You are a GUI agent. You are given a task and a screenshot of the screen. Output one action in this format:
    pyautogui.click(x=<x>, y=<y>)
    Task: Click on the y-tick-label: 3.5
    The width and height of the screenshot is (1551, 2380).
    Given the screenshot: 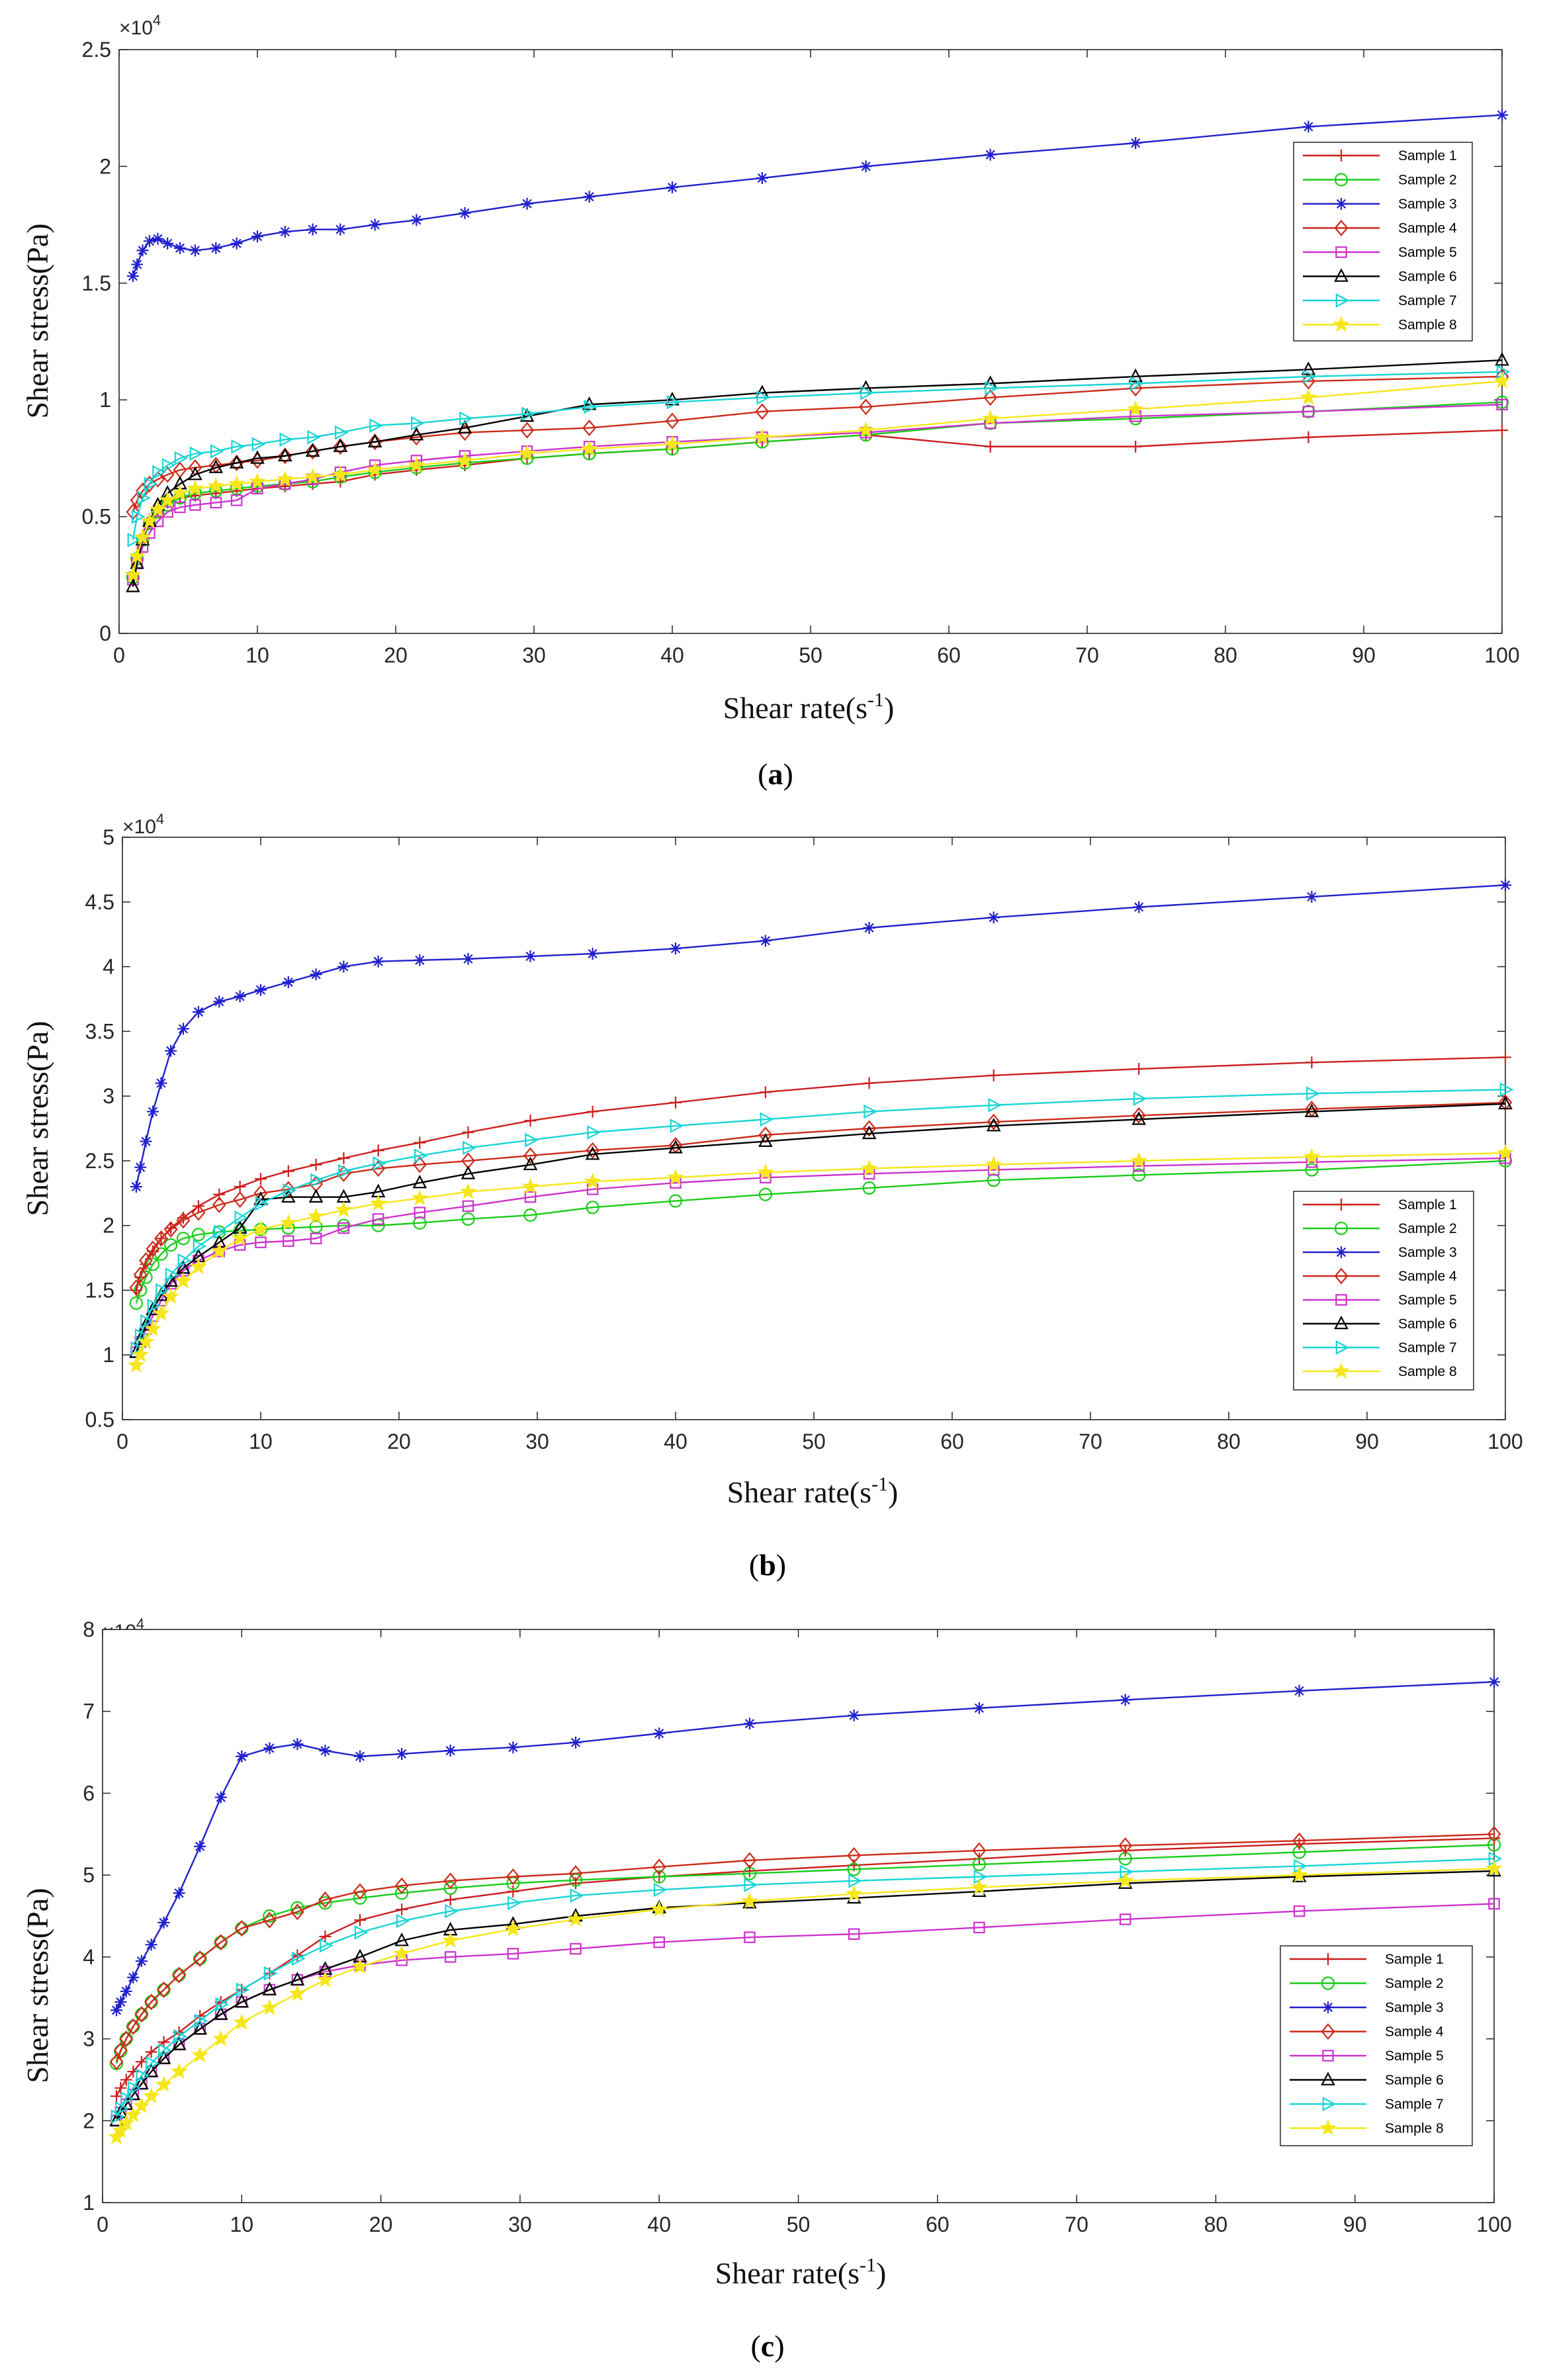 What is the action you would take?
    pyautogui.click(x=99, y=1031)
    